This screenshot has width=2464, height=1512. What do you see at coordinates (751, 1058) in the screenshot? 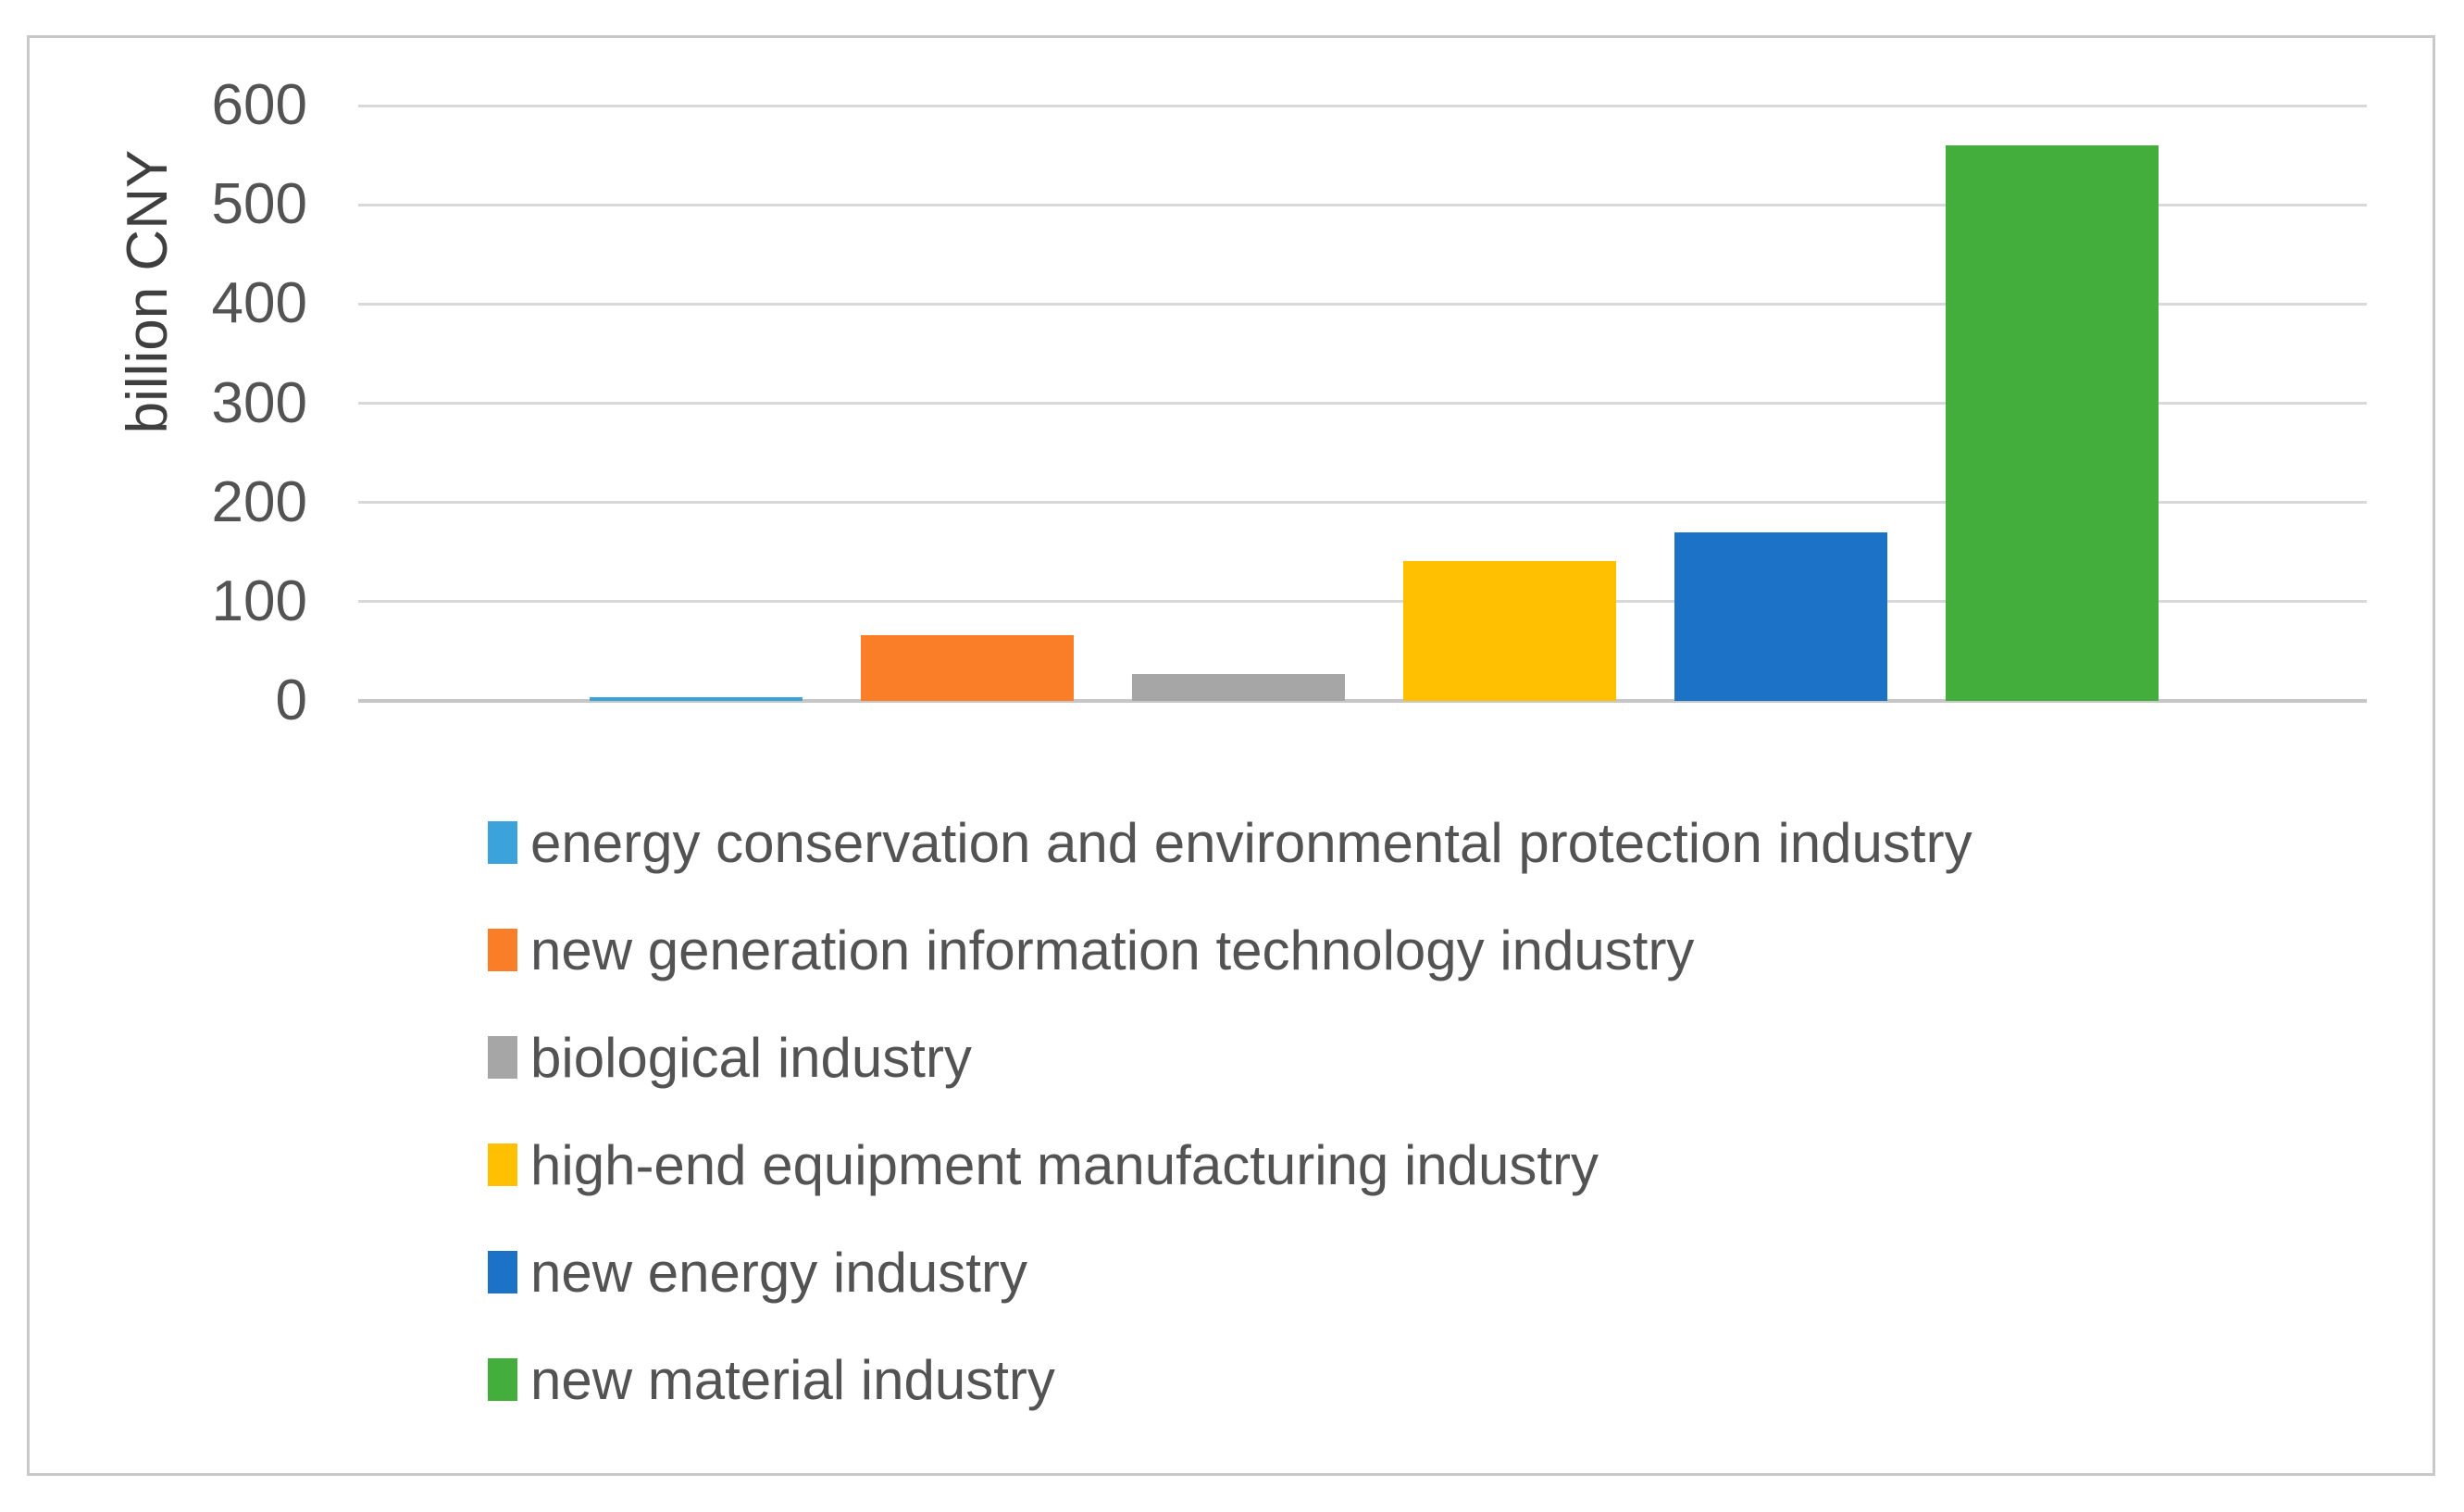
I see `legend-label: biological industry` at bounding box center [751, 1058].